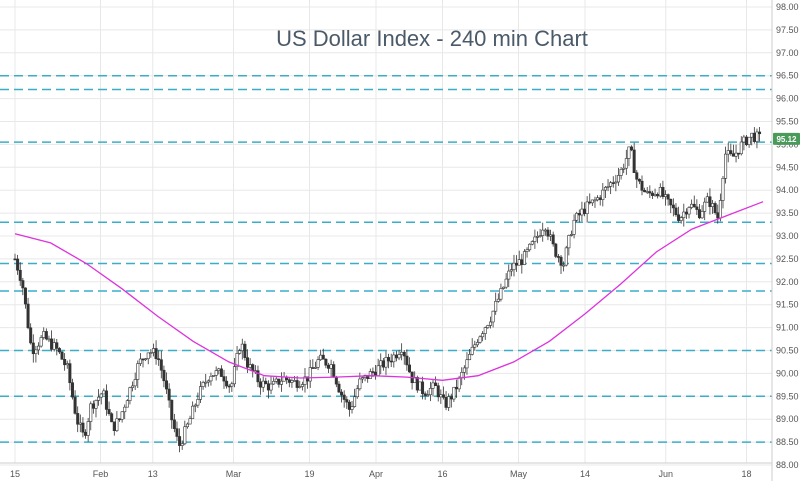  What do you see at coordinates (15, 474) in the screenshot?
I see `x-tick-label: 15` at bounding box center [15, 474].